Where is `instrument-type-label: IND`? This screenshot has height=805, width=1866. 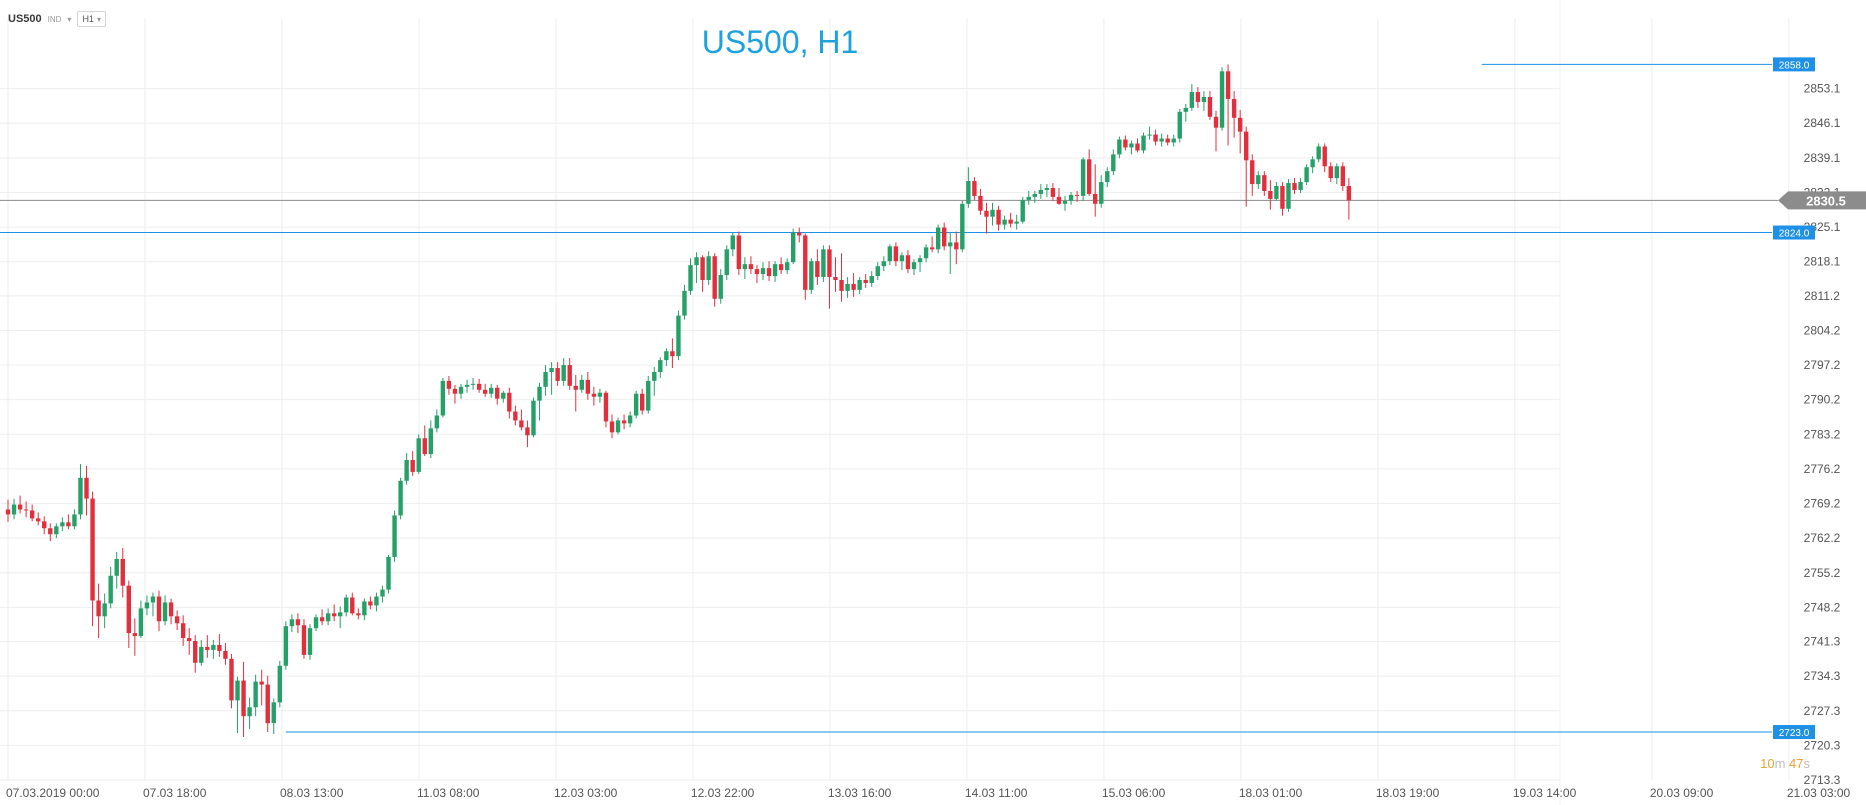
instrument-type-label: IND is located at coordinates (54, 19).